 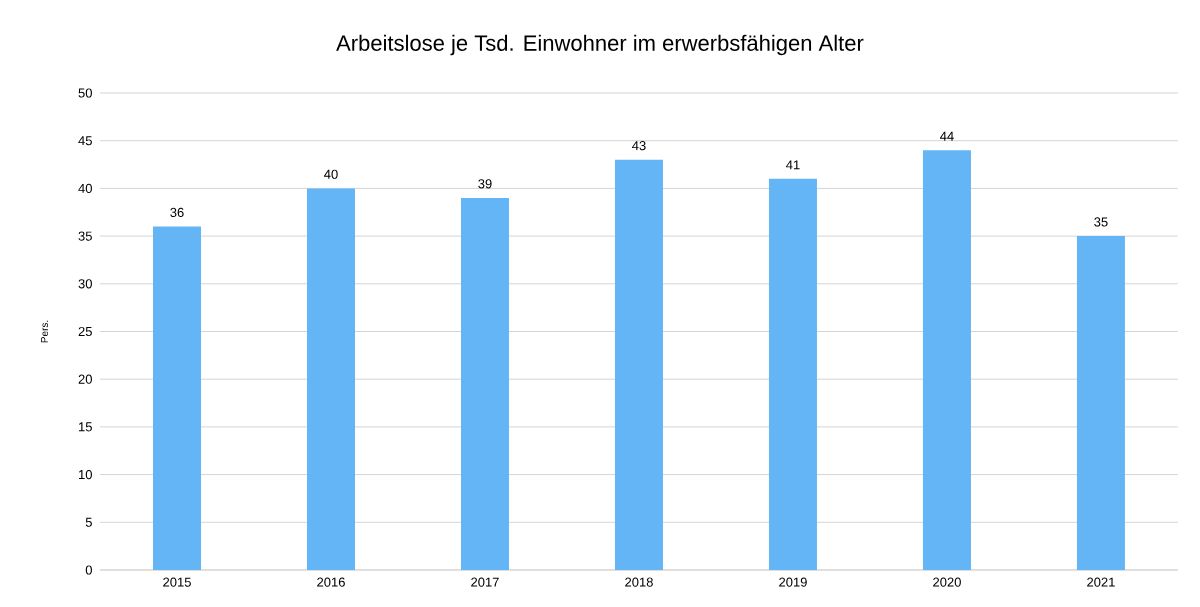 I want to click on y-tick-label: 45, so click(x=85, y=141).